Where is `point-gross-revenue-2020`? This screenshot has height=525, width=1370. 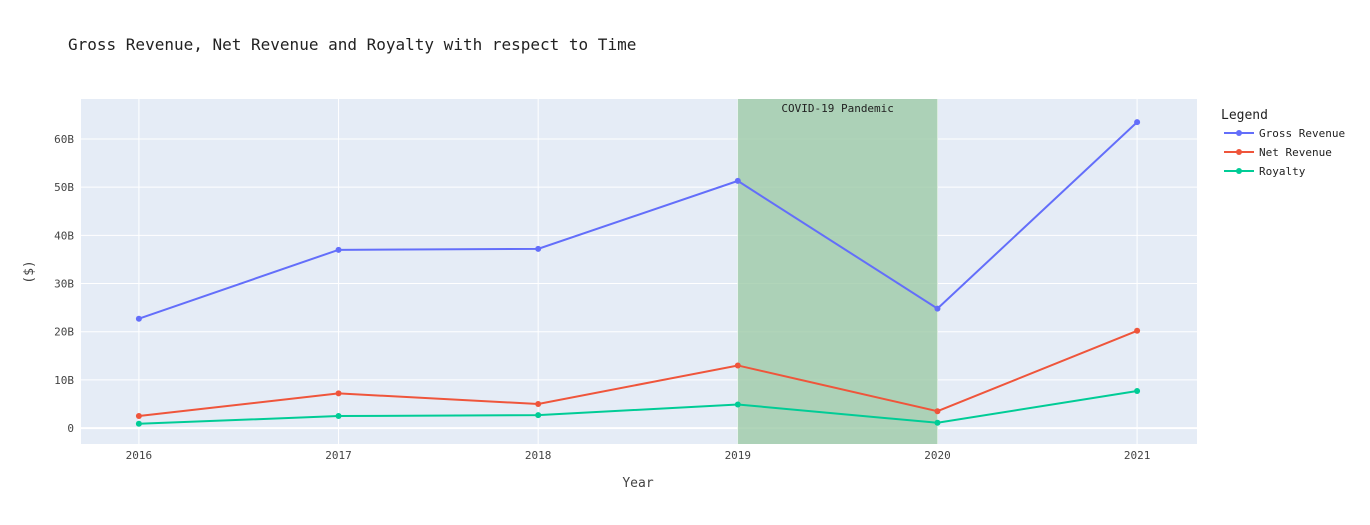
point-gross-revenue-2020 is located at coordinates (937, 308).